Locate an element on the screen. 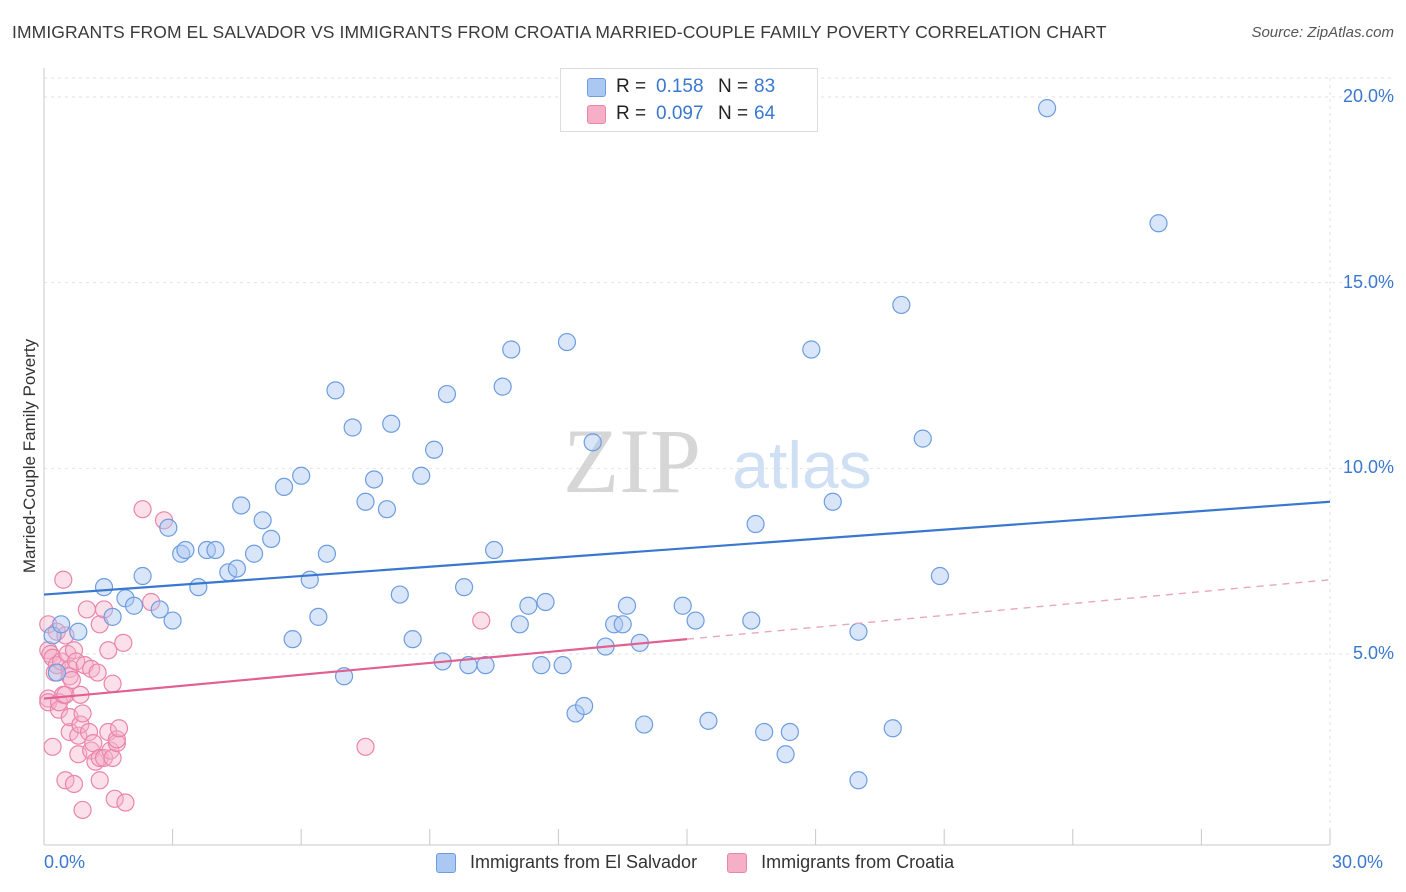 Image resolution: width=1406 pixels, height=892 pixels. series-legend-croatia: Immigrants from Croatia is located at coordinates (840, 862).